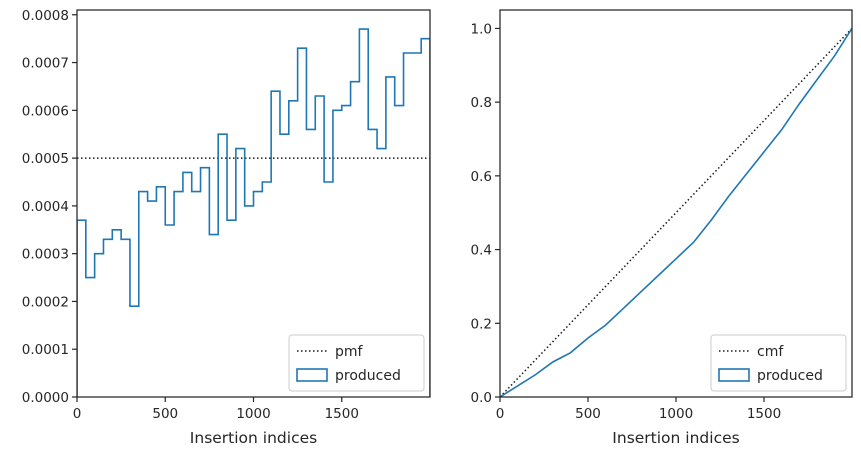 The height and width of the screenshot is (455, 861). I want to click on y-tick-label: 0.0003, so click(45, 255).